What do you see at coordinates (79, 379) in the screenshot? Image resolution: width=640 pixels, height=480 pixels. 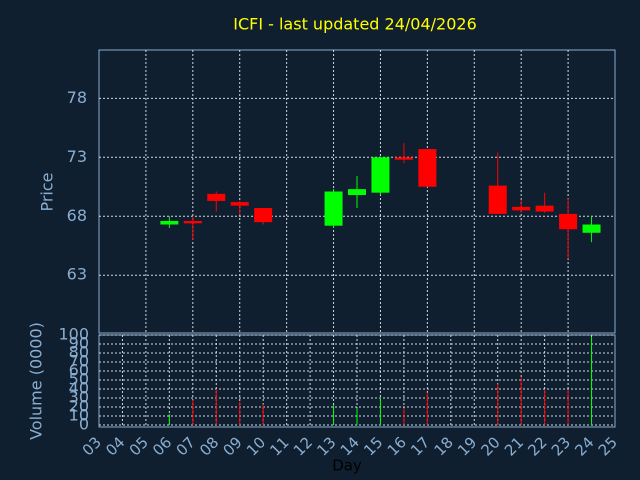 I see `volume-tick-label: 50` at bounding box center [79, 379].